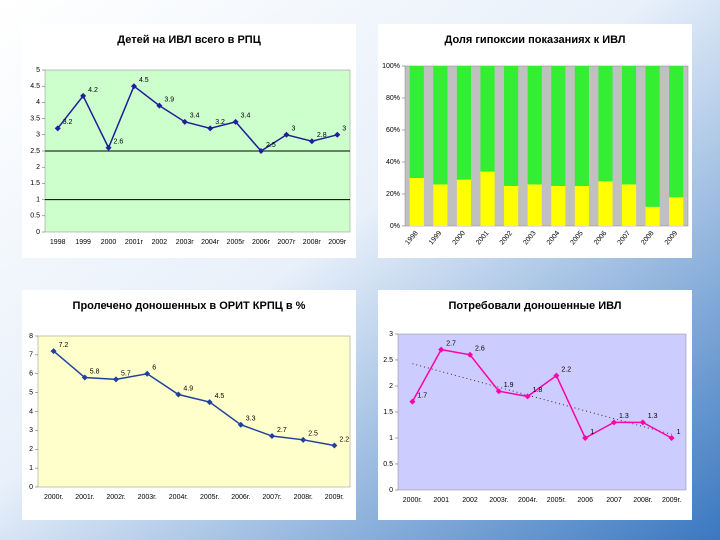 The height and width of the screenshot is (540, 720). Describe the element at coordinates (134, 242) in the screenshot. I see `x-tick-label: 2001г` at that location.